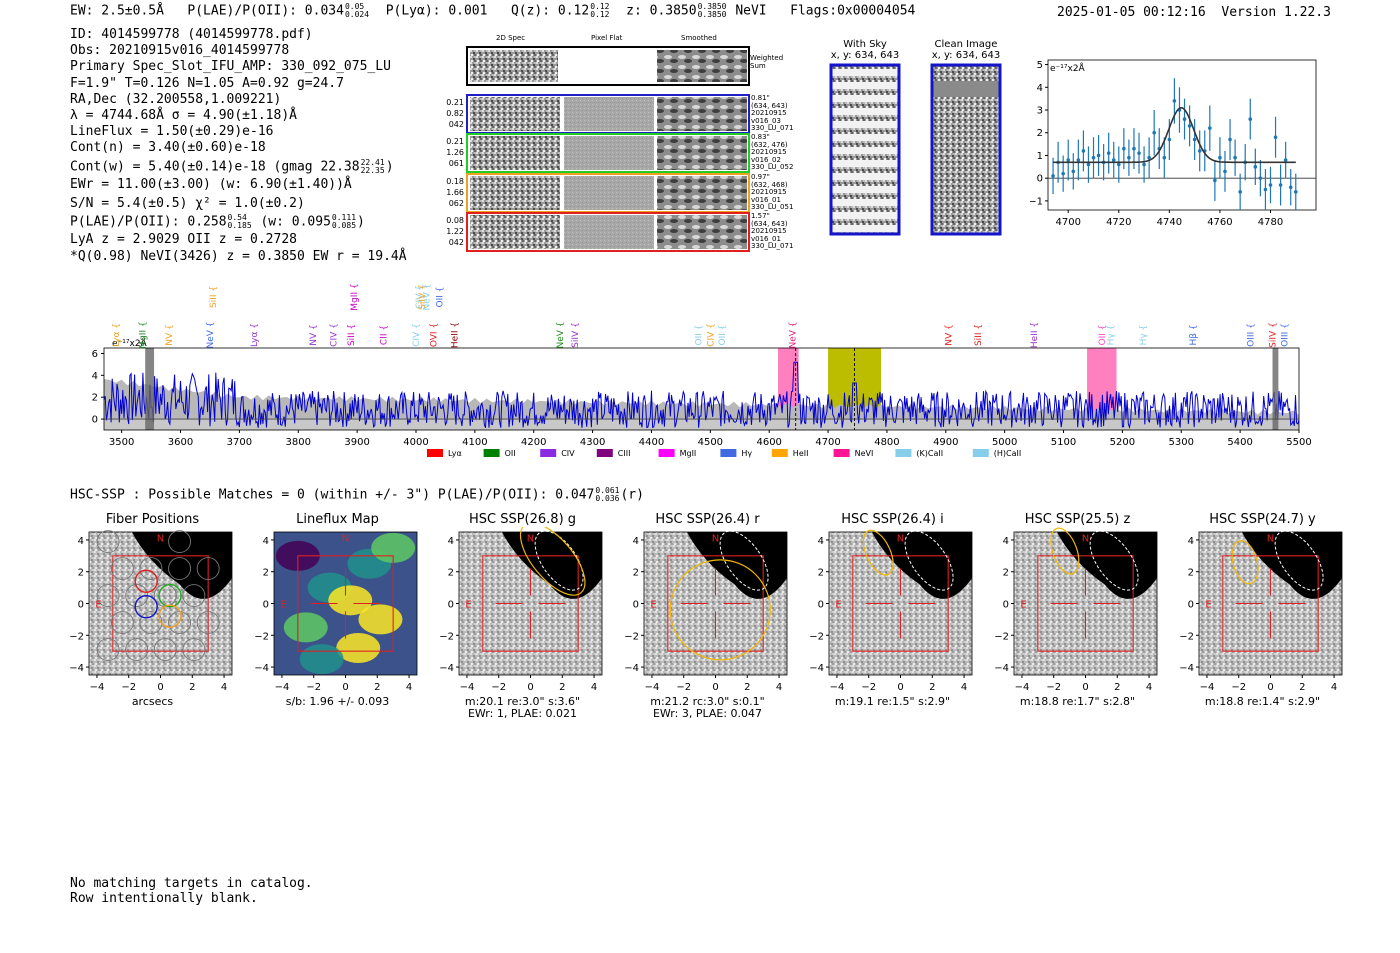 The image size is (1400, 953). What do you see at coordinates (950, 334) in the screenshot?
I see `spec-line-label-text: NV {` at bounding box center [950, 334].